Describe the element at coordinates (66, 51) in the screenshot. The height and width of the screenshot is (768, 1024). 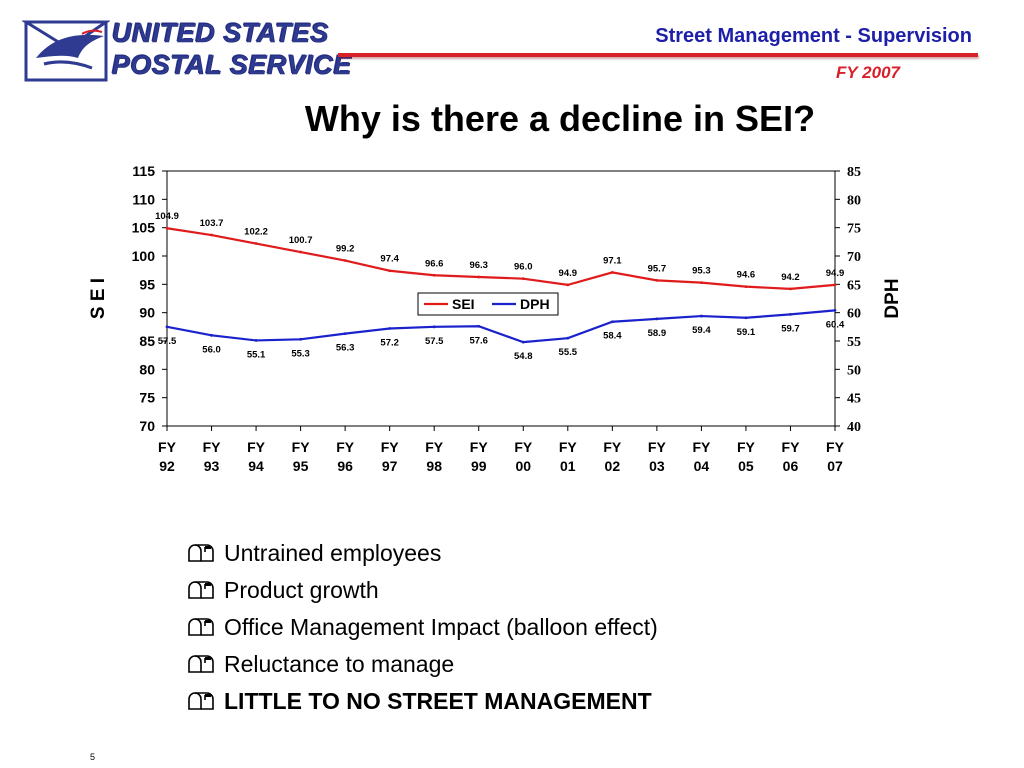
I see `eagle-icon` at that location.